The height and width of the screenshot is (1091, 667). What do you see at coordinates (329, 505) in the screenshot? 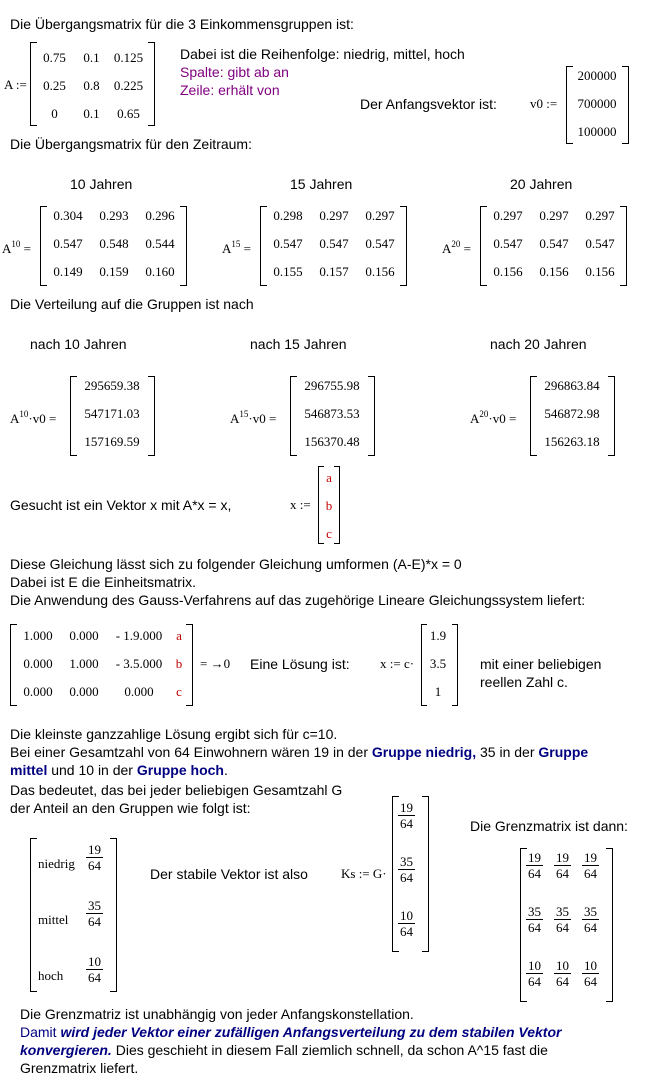
I see `x-vector-cell: b` at bounding box center [329, 505].